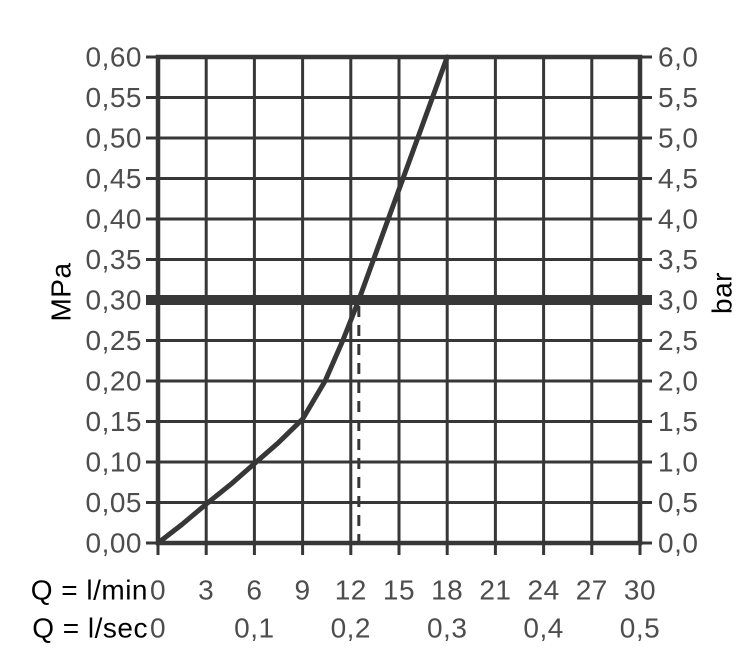  I want to click on x-axis-row1-title: Q = l/min, so click(89, 590).